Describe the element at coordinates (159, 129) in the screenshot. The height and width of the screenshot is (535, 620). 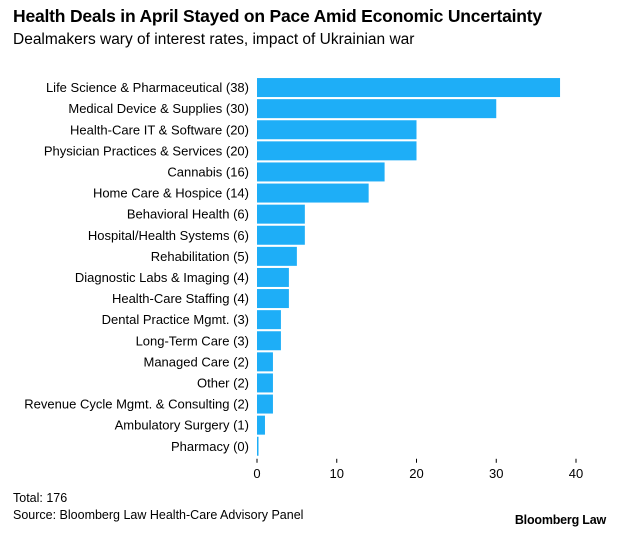
I see `category-label: Health-Care IT & Software (20)` at that location.